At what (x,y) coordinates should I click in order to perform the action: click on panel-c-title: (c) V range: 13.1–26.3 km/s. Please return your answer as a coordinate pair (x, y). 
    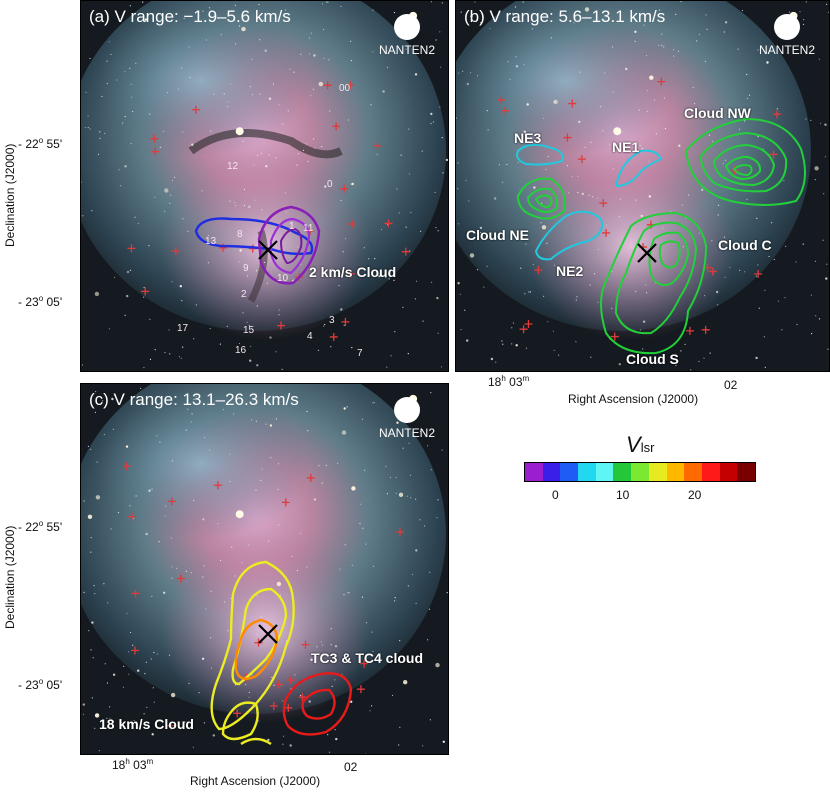
    Looking at the image, I should click on (194, 399).